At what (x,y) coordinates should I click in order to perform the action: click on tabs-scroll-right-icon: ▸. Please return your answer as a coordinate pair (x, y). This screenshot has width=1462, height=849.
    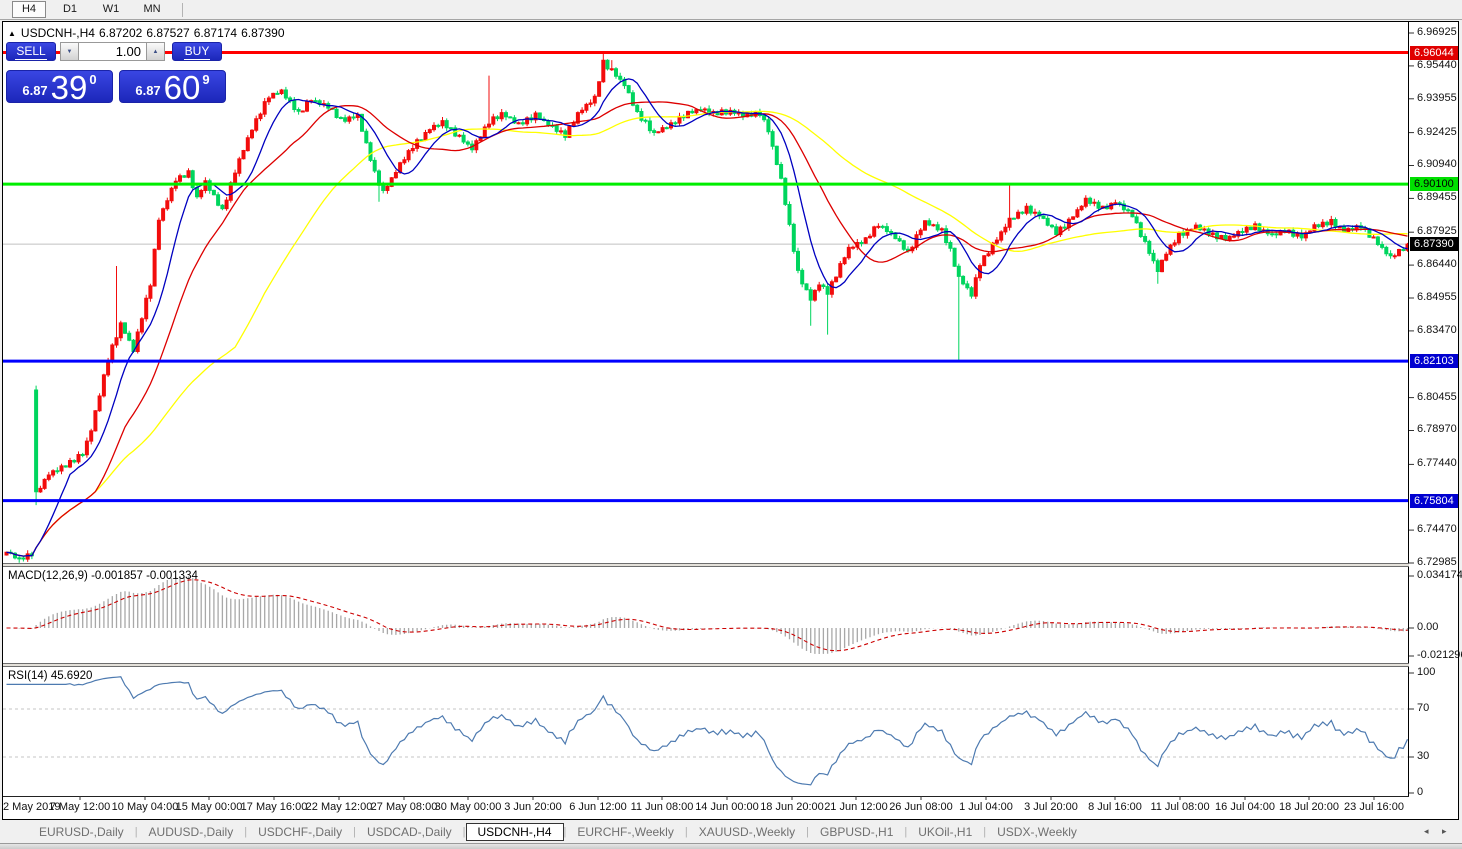
    Looking at the image, I should click on (1444, 831).